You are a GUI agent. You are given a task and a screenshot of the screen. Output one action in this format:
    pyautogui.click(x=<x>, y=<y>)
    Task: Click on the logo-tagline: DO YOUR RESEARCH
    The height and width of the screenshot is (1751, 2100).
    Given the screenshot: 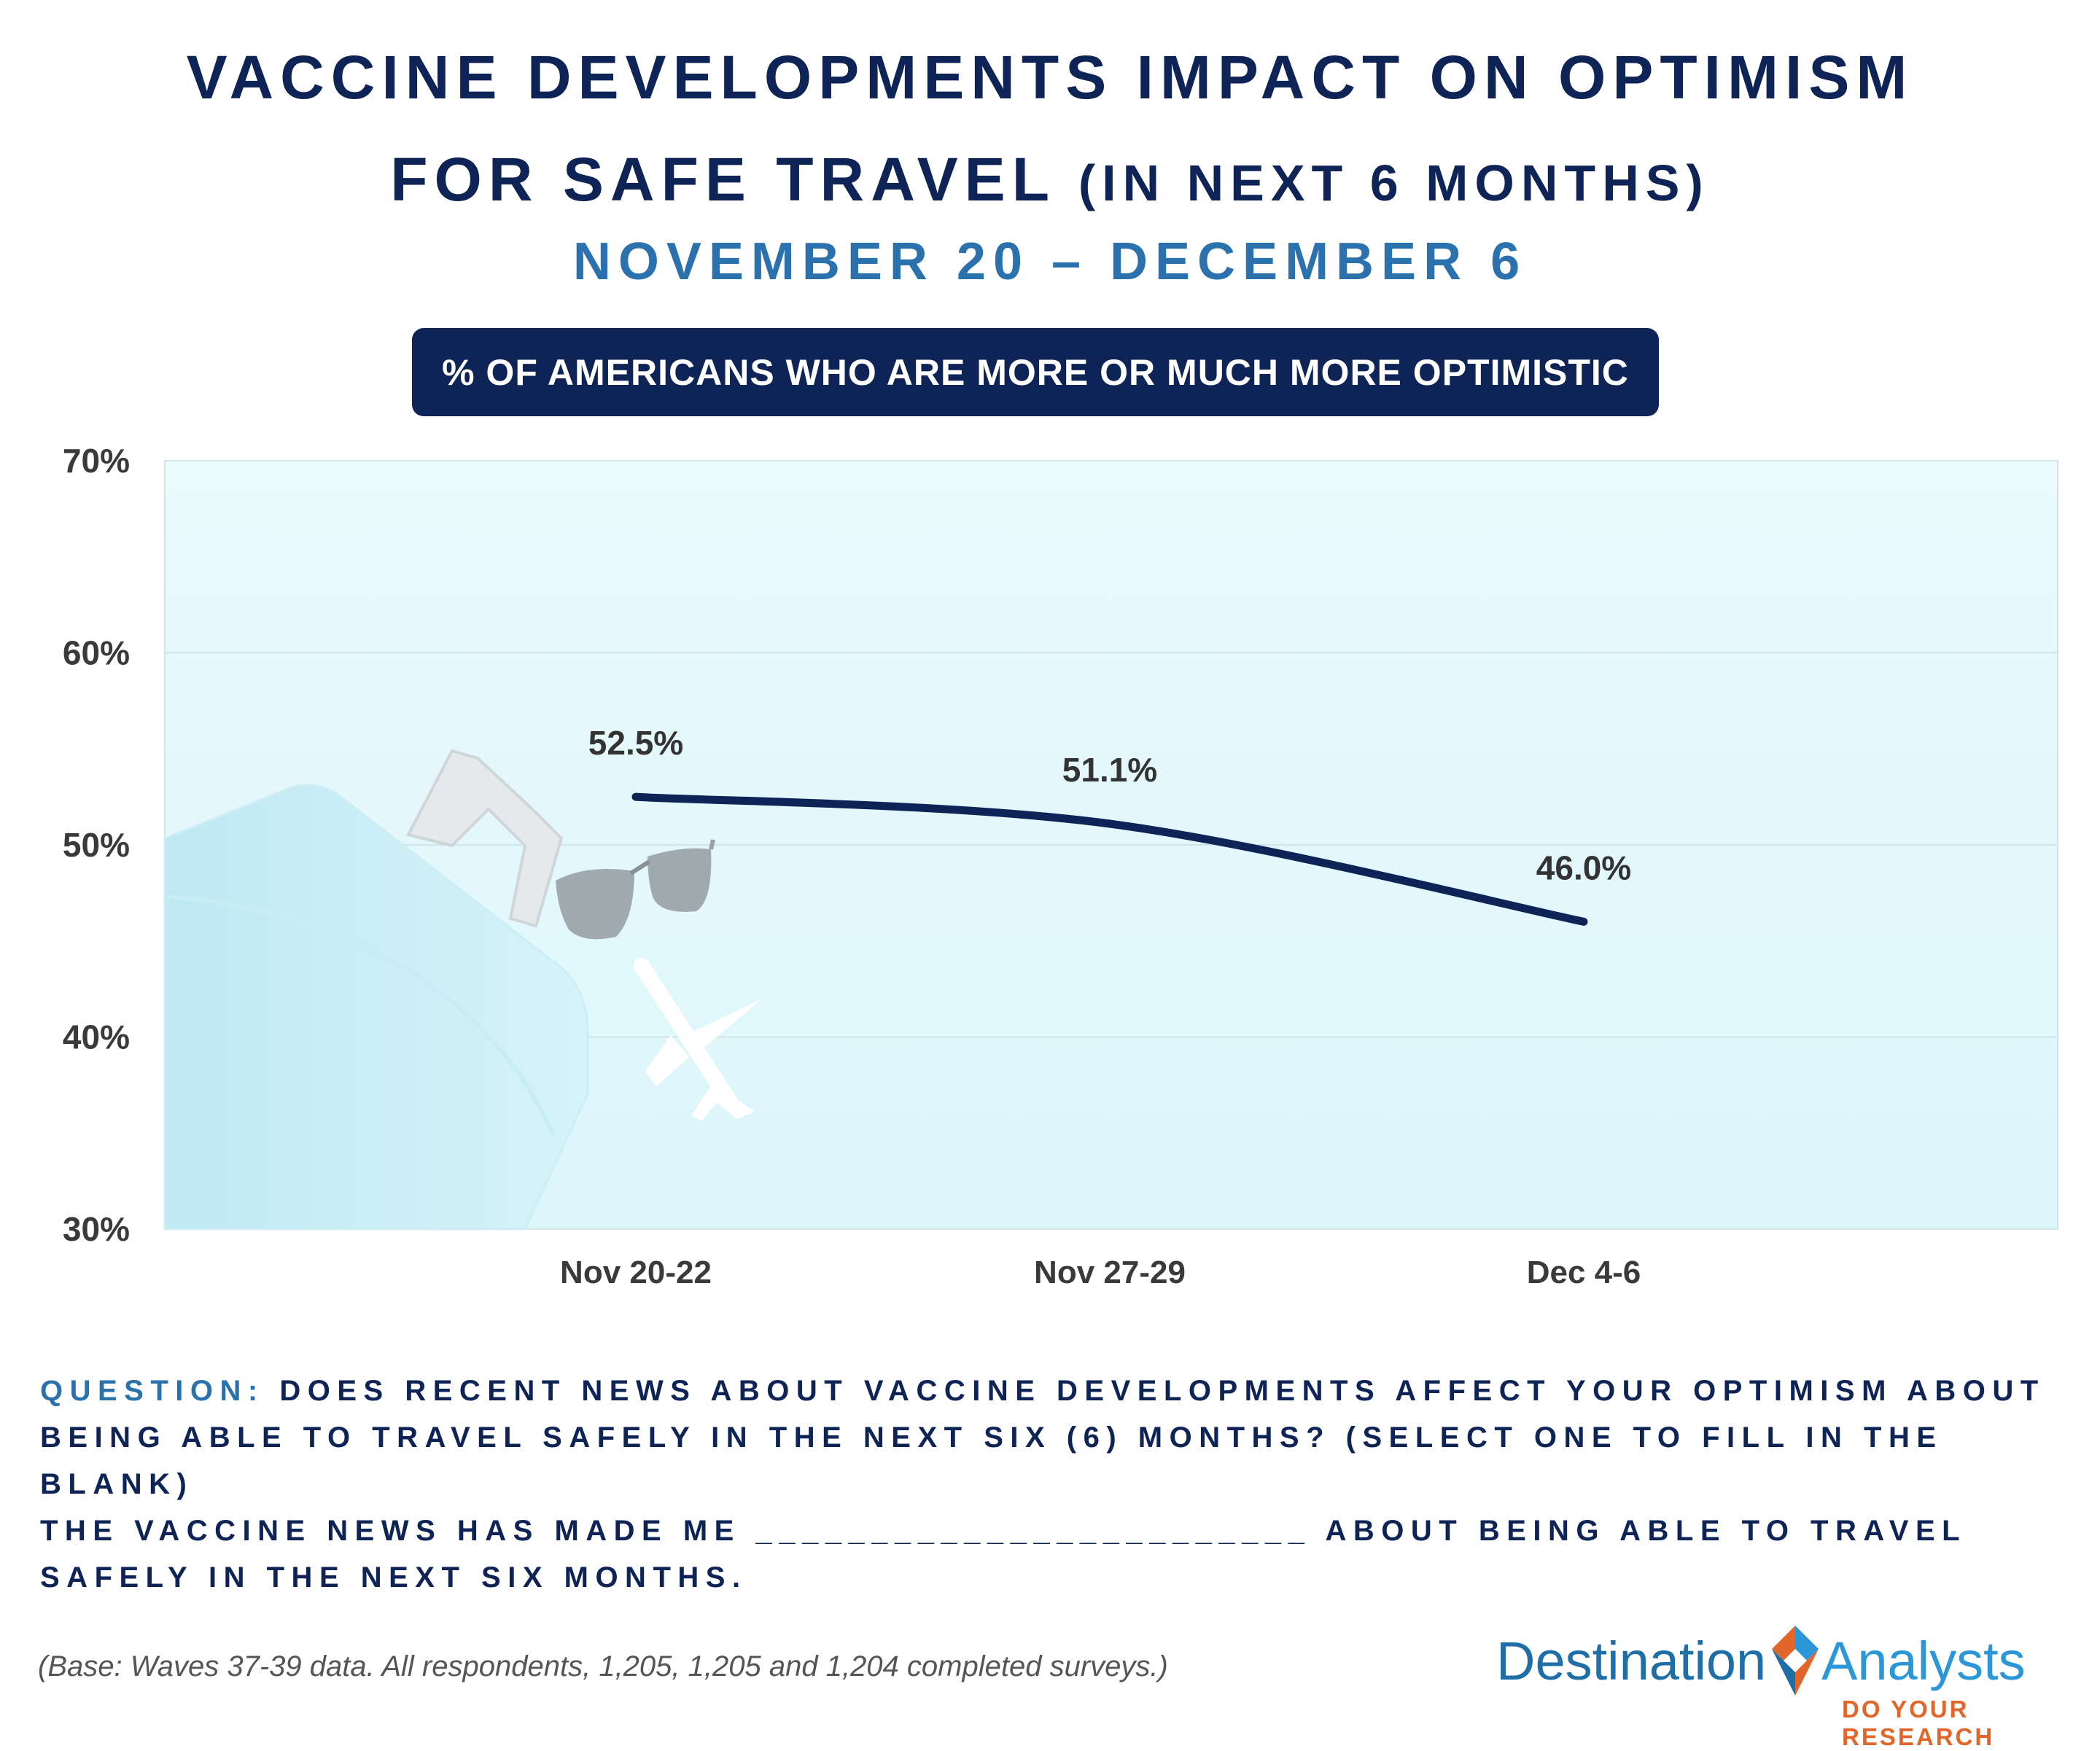 What is the action you would take?
    pyautogui.click(x=1957, y=1724)
    